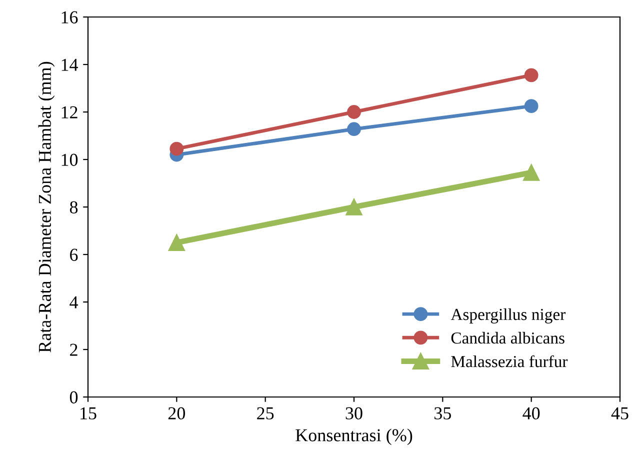 The image size is (636, 464). Describe the element at coordinates (74, 207) in the screenshot. I see `y-tick-label: 8` at that location.